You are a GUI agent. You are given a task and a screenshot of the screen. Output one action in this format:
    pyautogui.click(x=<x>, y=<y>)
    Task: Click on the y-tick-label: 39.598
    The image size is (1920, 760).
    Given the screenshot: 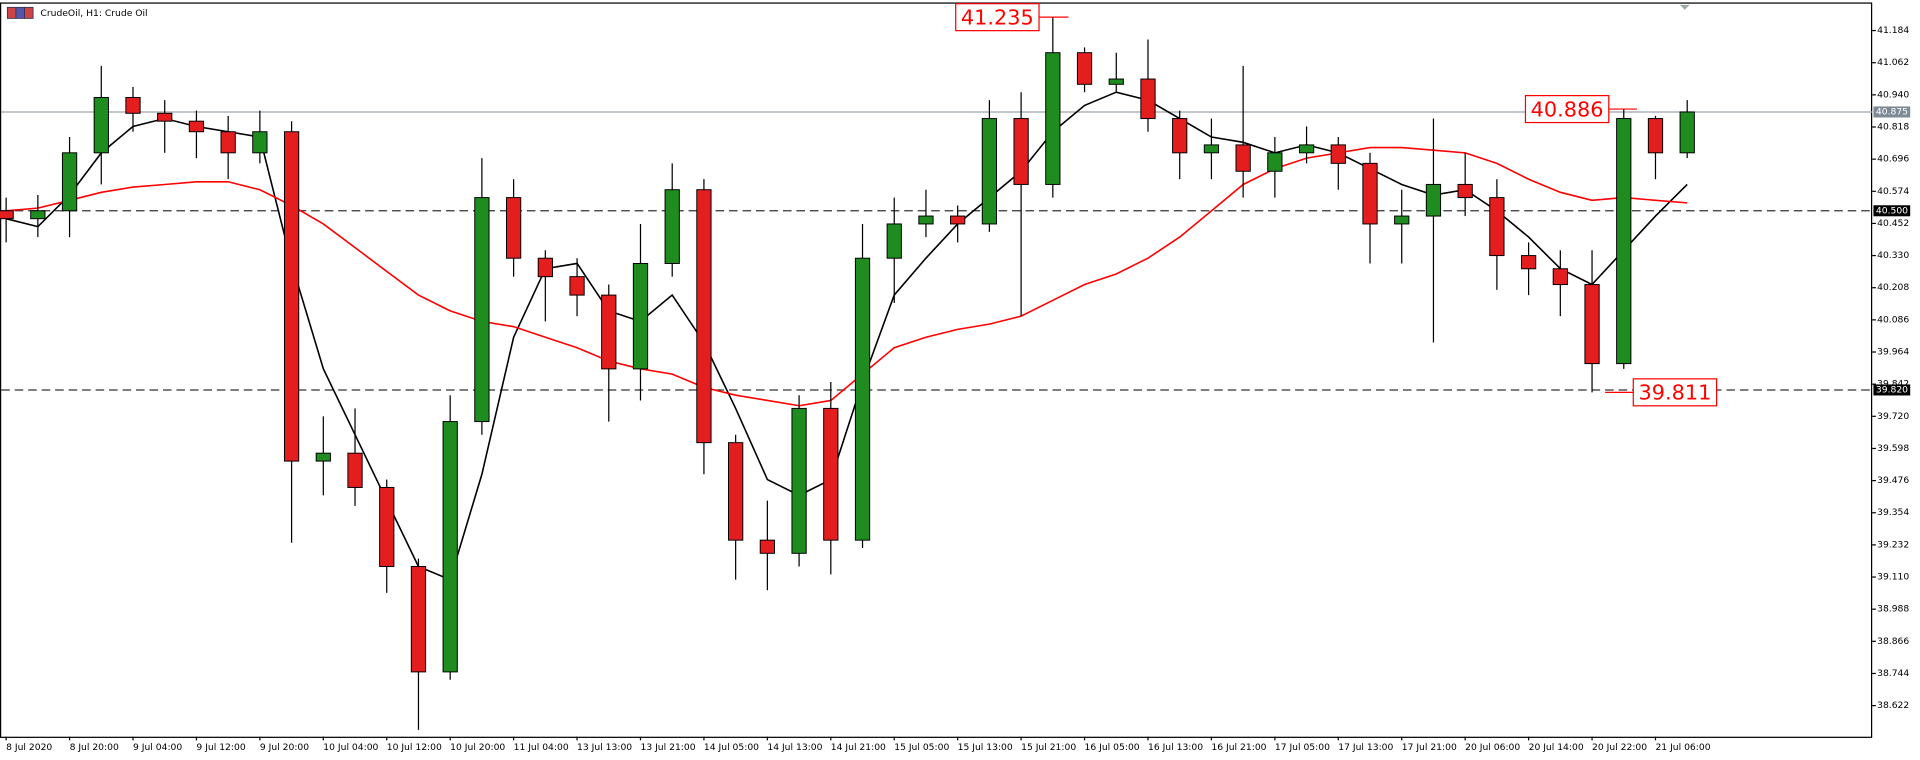 What is the action you would take?
    pyautogui.click(x=1893, y=448)
    